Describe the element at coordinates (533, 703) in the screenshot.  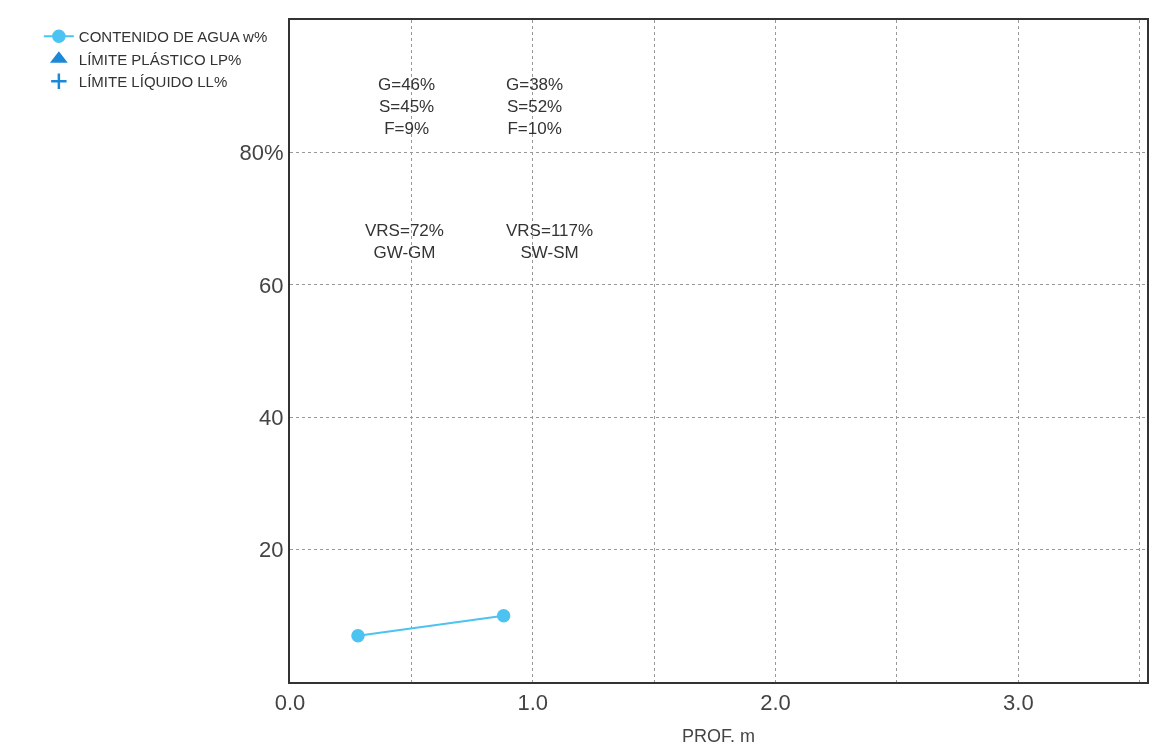
I see `x-tick-label: 1.0` at that location.